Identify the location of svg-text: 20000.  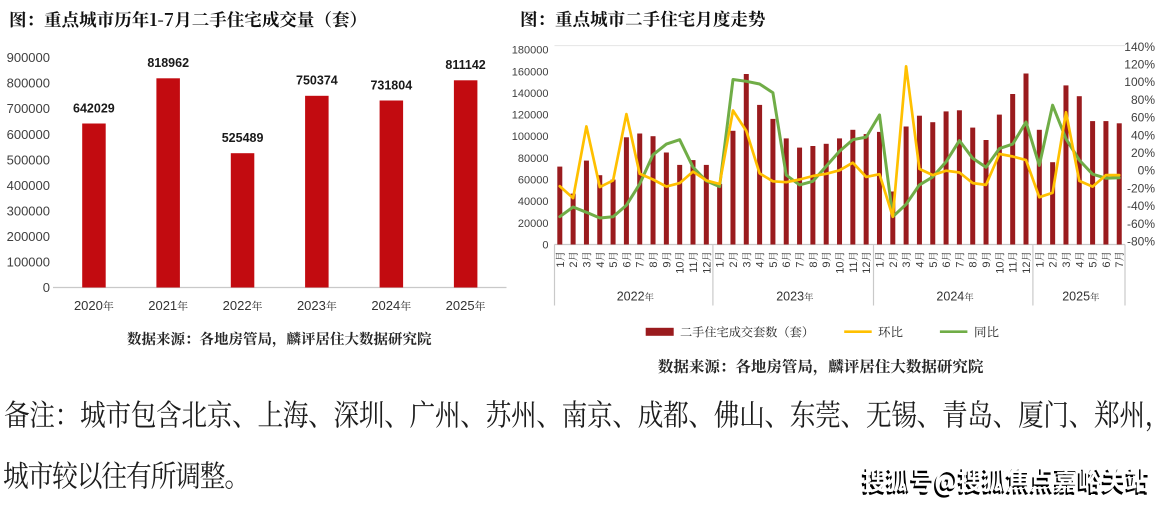
(533, 224).